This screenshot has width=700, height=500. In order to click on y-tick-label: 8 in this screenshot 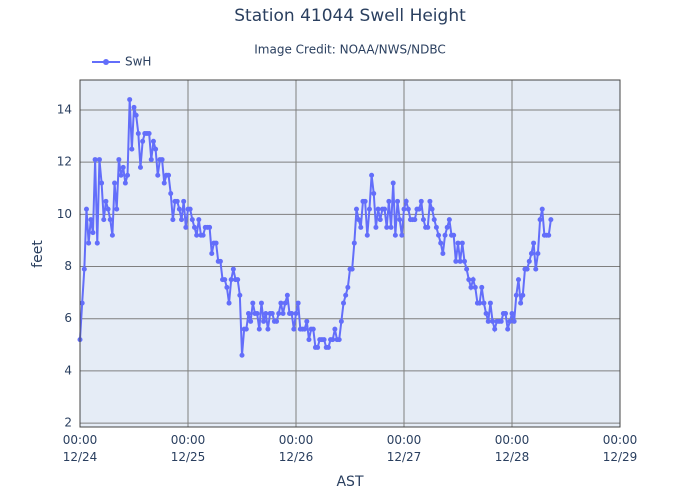, I will do `click(68, 266)`.